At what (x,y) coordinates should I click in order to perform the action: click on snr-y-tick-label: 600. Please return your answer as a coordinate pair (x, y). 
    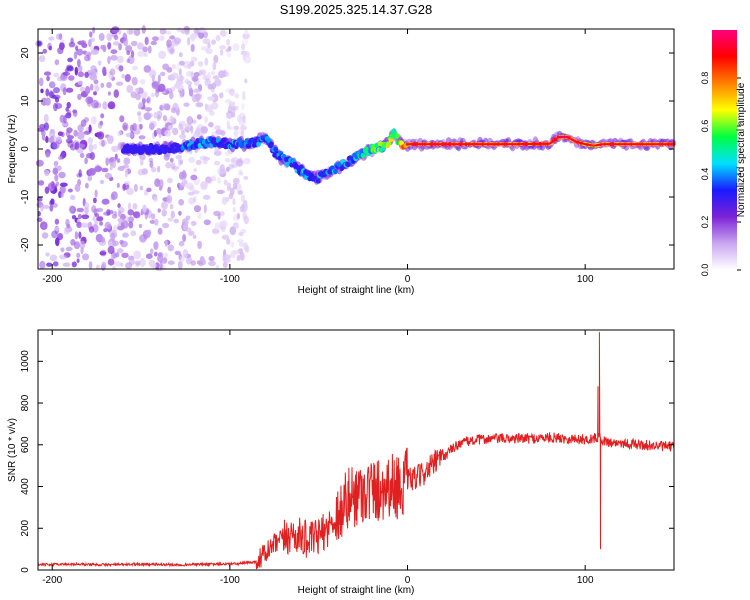
    Looking at the image, I should click on (25, 444).